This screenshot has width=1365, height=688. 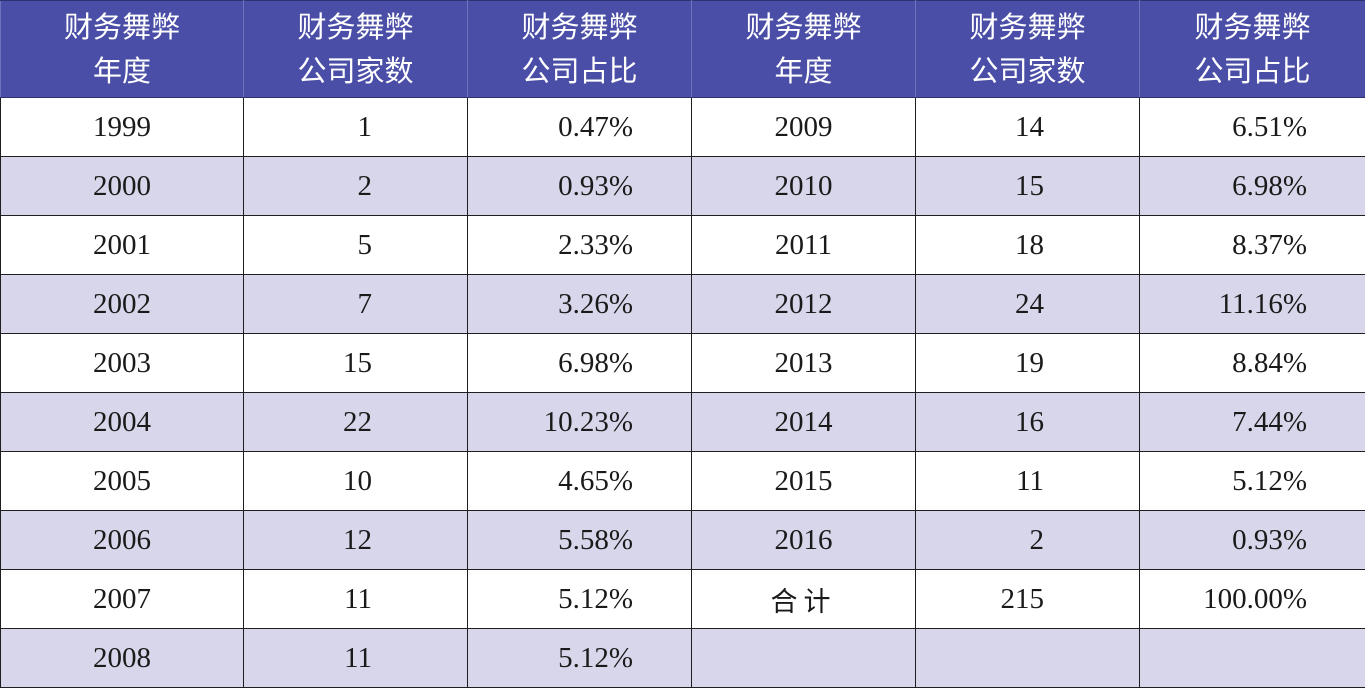 What do you see at coordinates (1028, 127) in the screenshot?
I see `count-cell: 14` at bounding box center [1028, 127].